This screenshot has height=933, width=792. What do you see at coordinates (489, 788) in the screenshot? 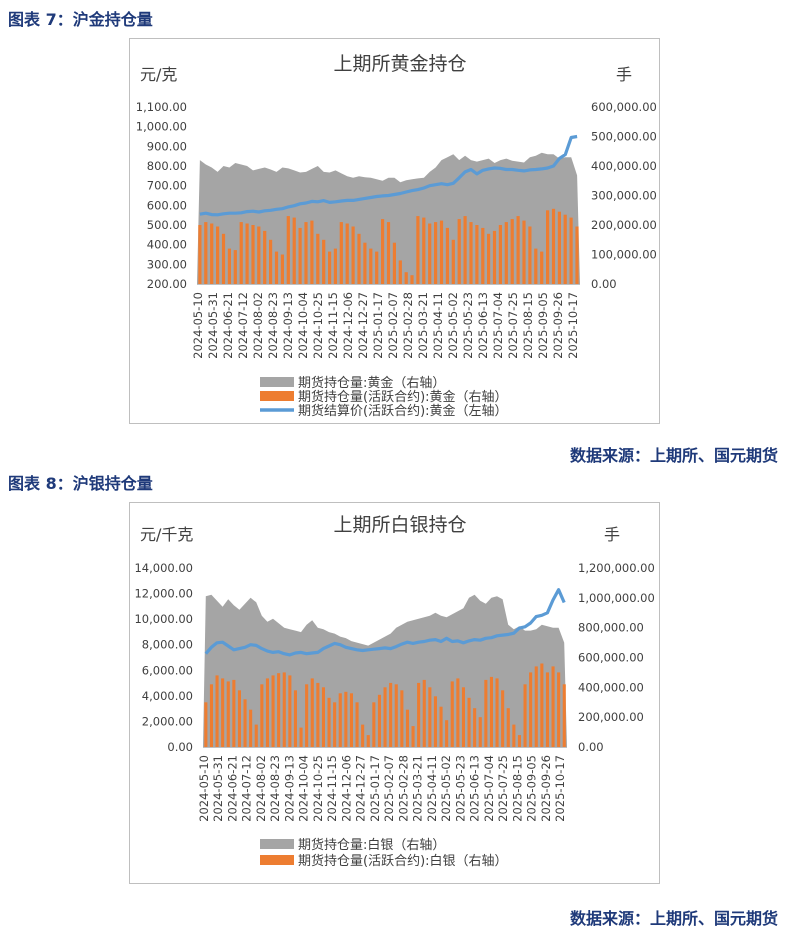
I see `x-tick-label: 2025-07-04` at bounding box center [489, 788].